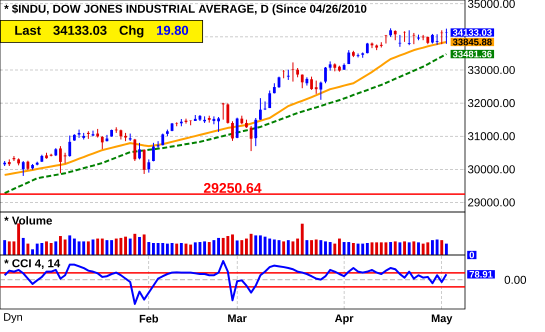 This screenshot has height=332, width=545. What do you see at coordinates (491, 4) in the screenshot?
I see `y-tick-label: 35000.00` at bounding box center [491, 4].